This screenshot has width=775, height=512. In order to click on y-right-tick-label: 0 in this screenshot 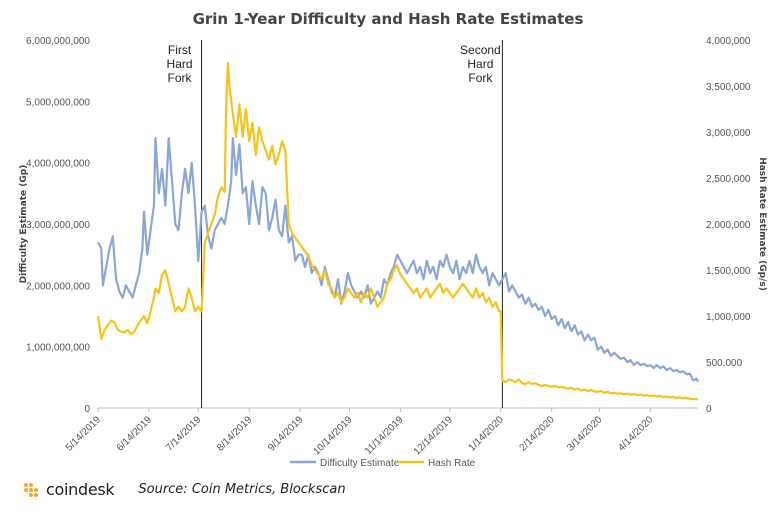, I will do `click(709, 409)`.